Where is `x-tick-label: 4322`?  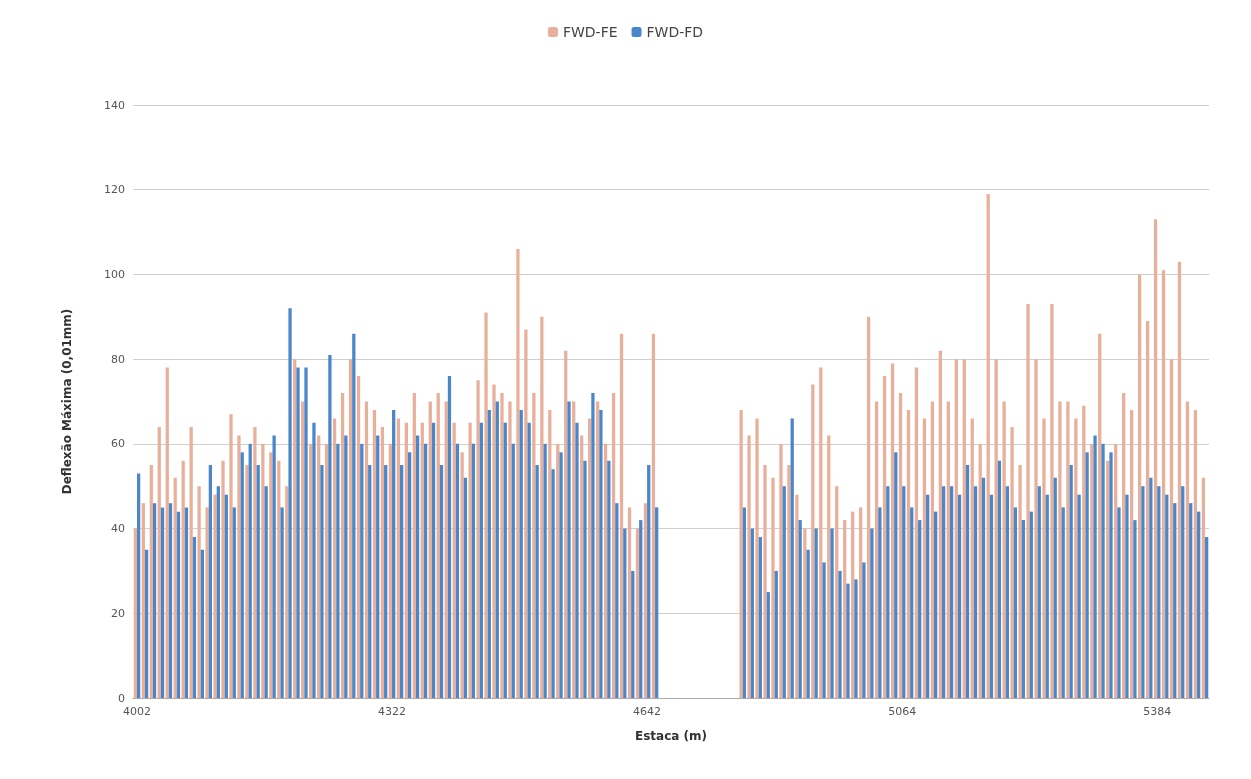 x-tick-label: 4322 is located at coordinates (392, 711).